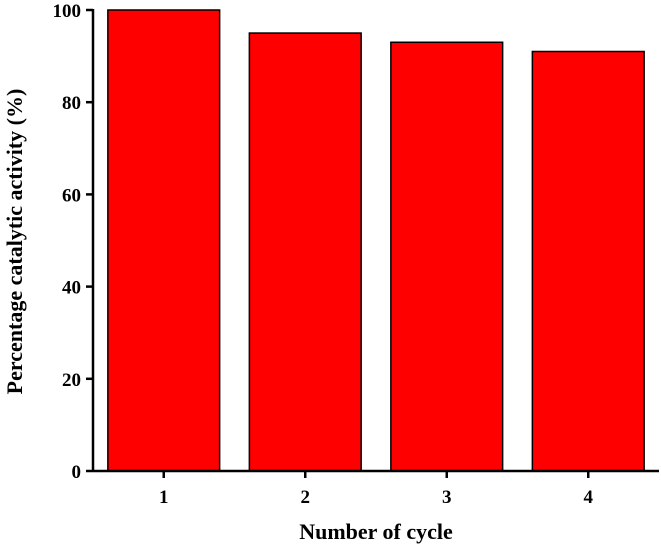 This screenshot has height=551, width=661. What do you see at coordinates (164, 497) in the screenshot?
I see `x-tick-label: 1` at bounding box center [164, 497].